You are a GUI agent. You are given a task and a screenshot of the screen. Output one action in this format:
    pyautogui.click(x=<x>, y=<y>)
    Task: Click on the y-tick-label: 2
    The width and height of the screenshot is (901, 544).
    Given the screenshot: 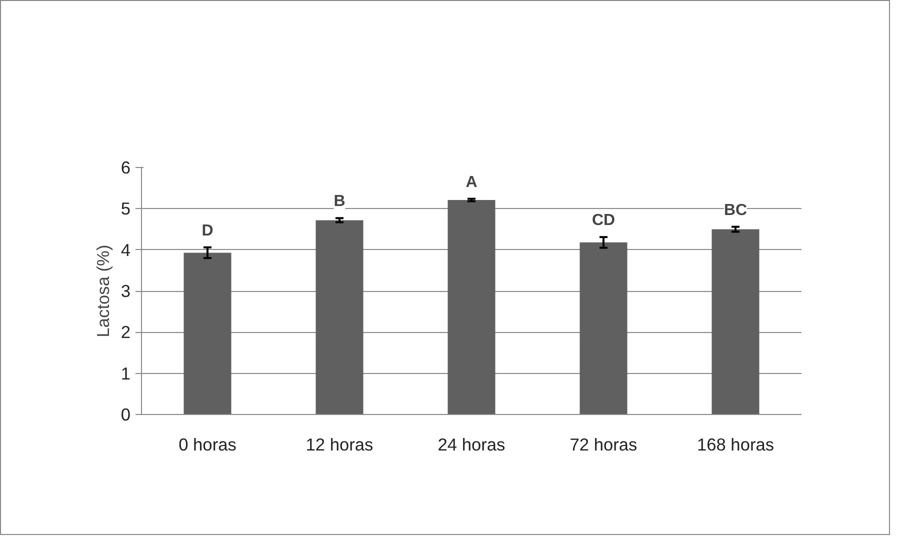 What is the action you would take?
    pyautogui.click(x=125, y=332)
    